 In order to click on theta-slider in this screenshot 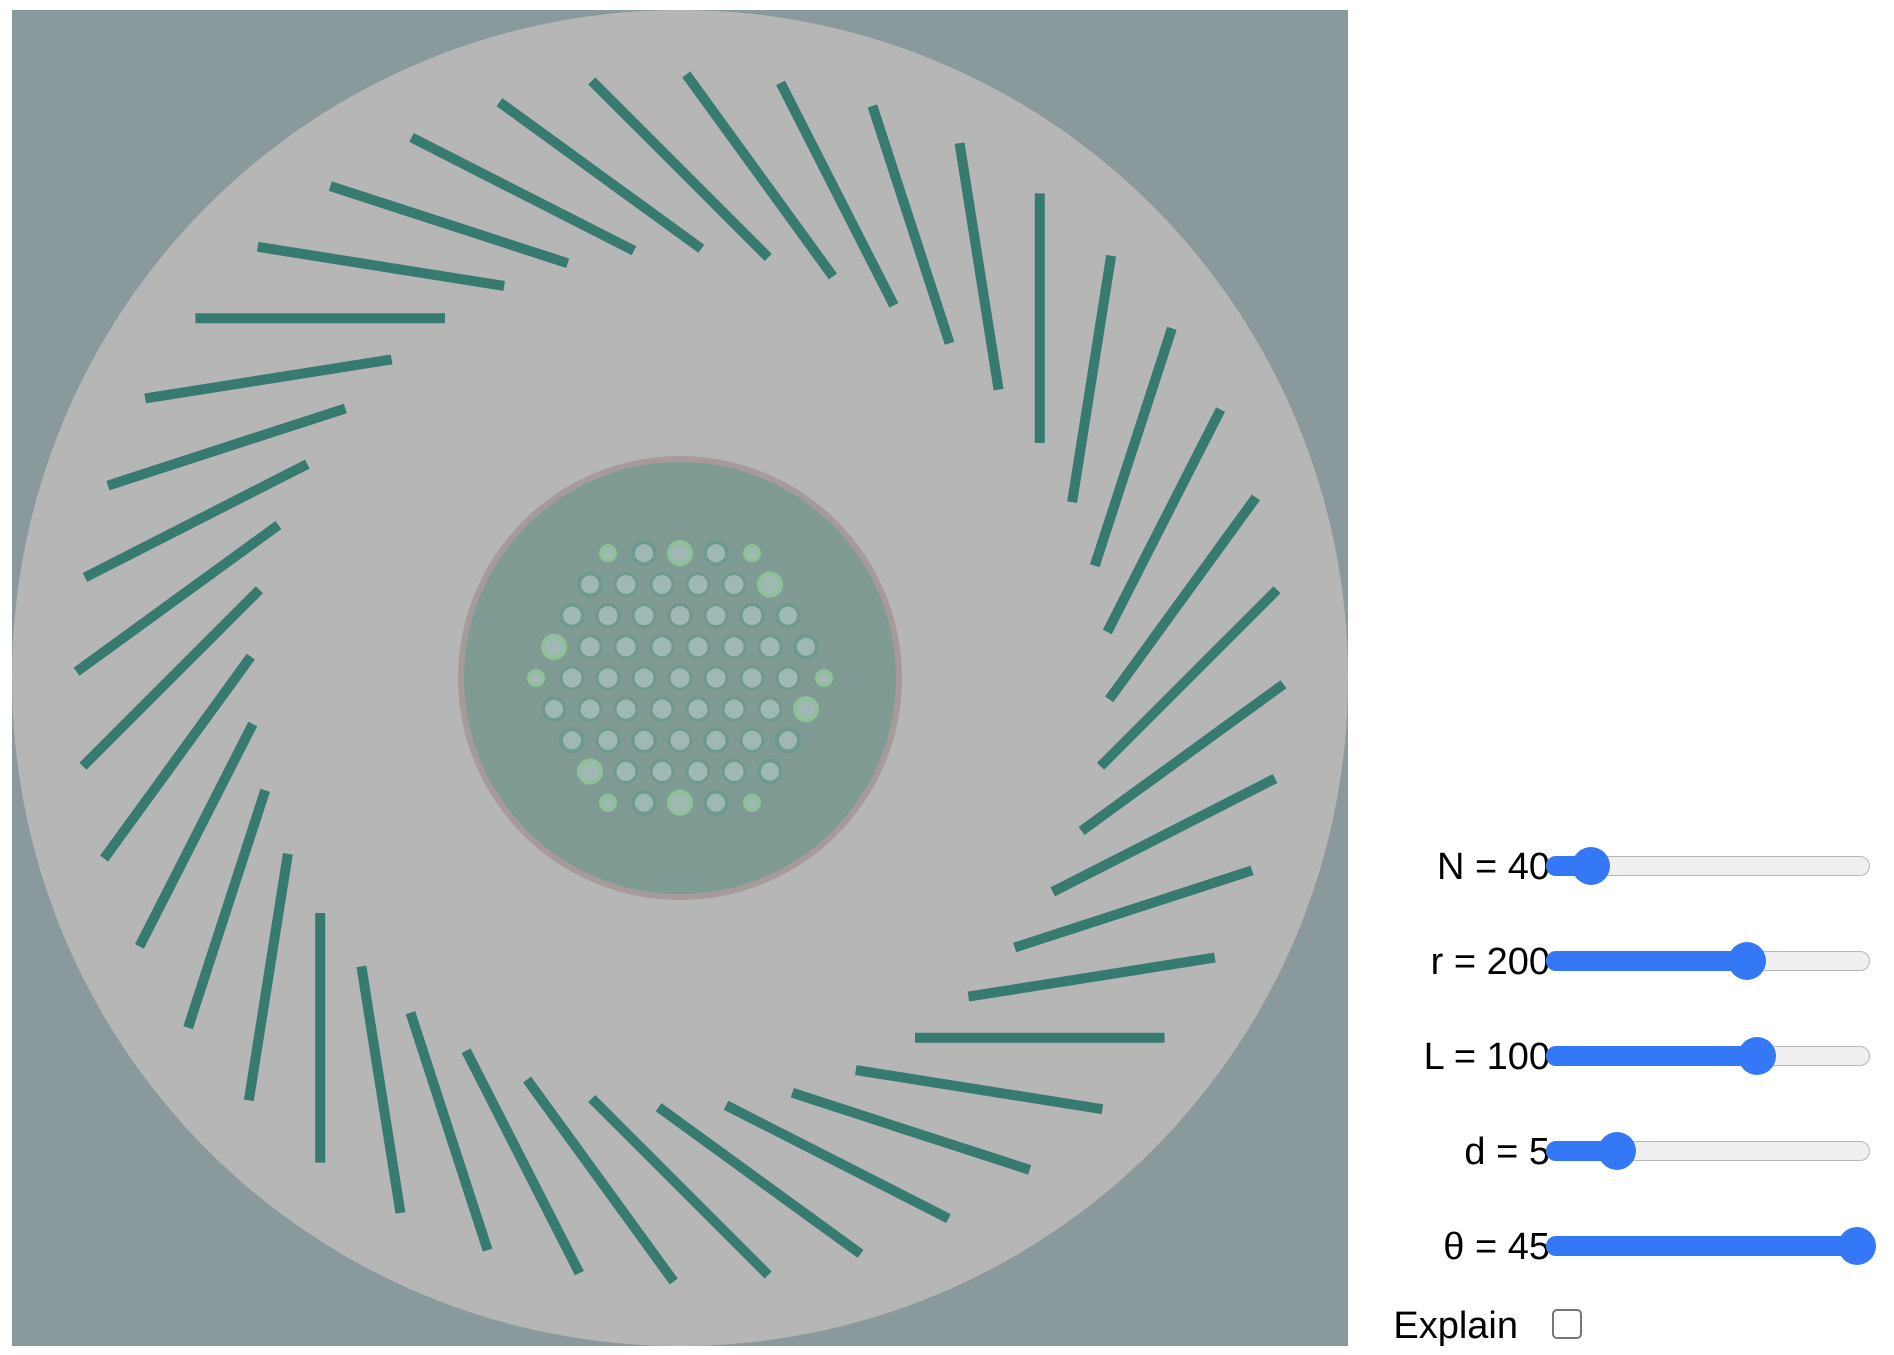, I will do `click(1711, 1246)`.